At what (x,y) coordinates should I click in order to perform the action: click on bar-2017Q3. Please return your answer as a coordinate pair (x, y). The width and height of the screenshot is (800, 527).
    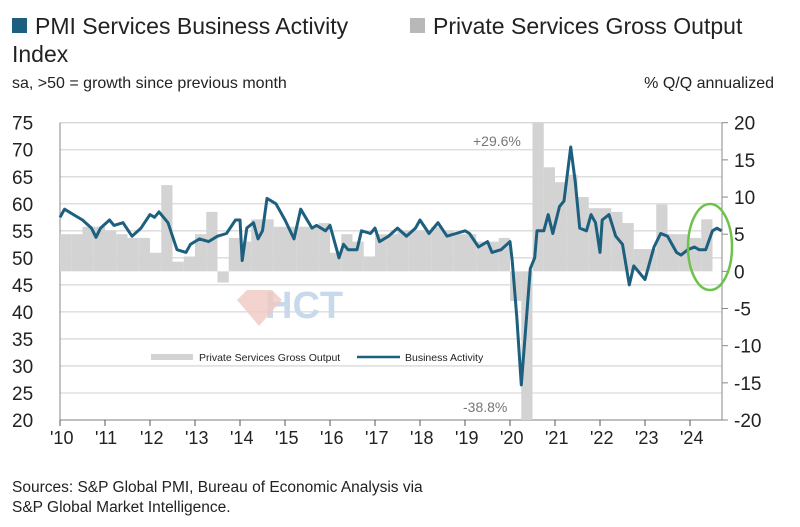
    Looking at the image, I should click on (403, 251).